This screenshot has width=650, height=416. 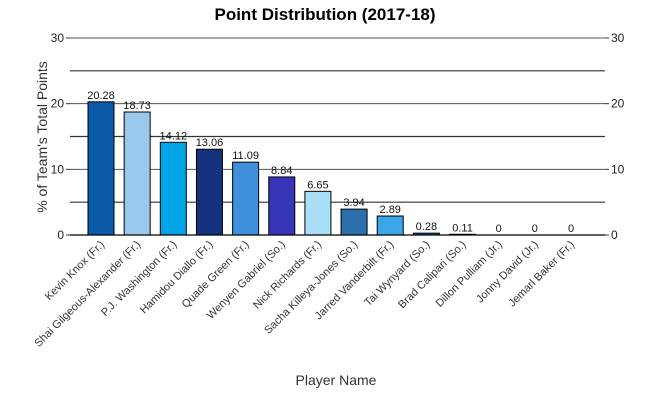 I want to click on data-label: 0.11, so click(x=462, y=228).